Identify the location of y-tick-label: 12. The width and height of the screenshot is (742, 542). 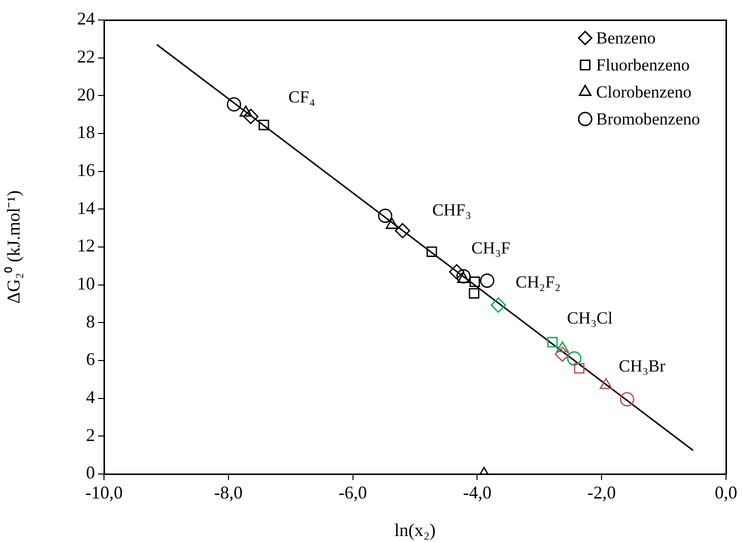
(86, 246).